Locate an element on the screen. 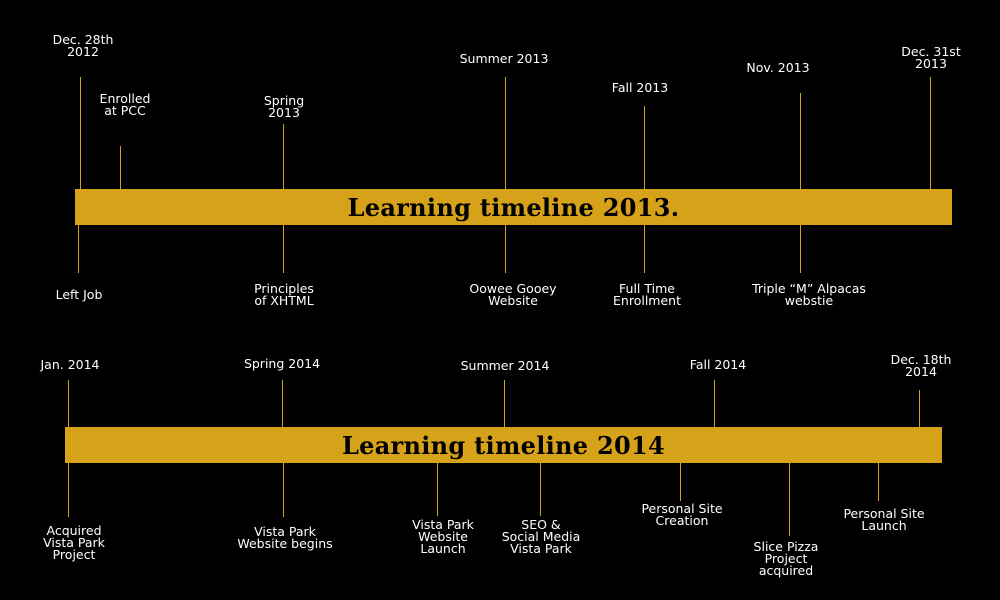  tick-oowee-gooey is located at coordinates (505, 249).